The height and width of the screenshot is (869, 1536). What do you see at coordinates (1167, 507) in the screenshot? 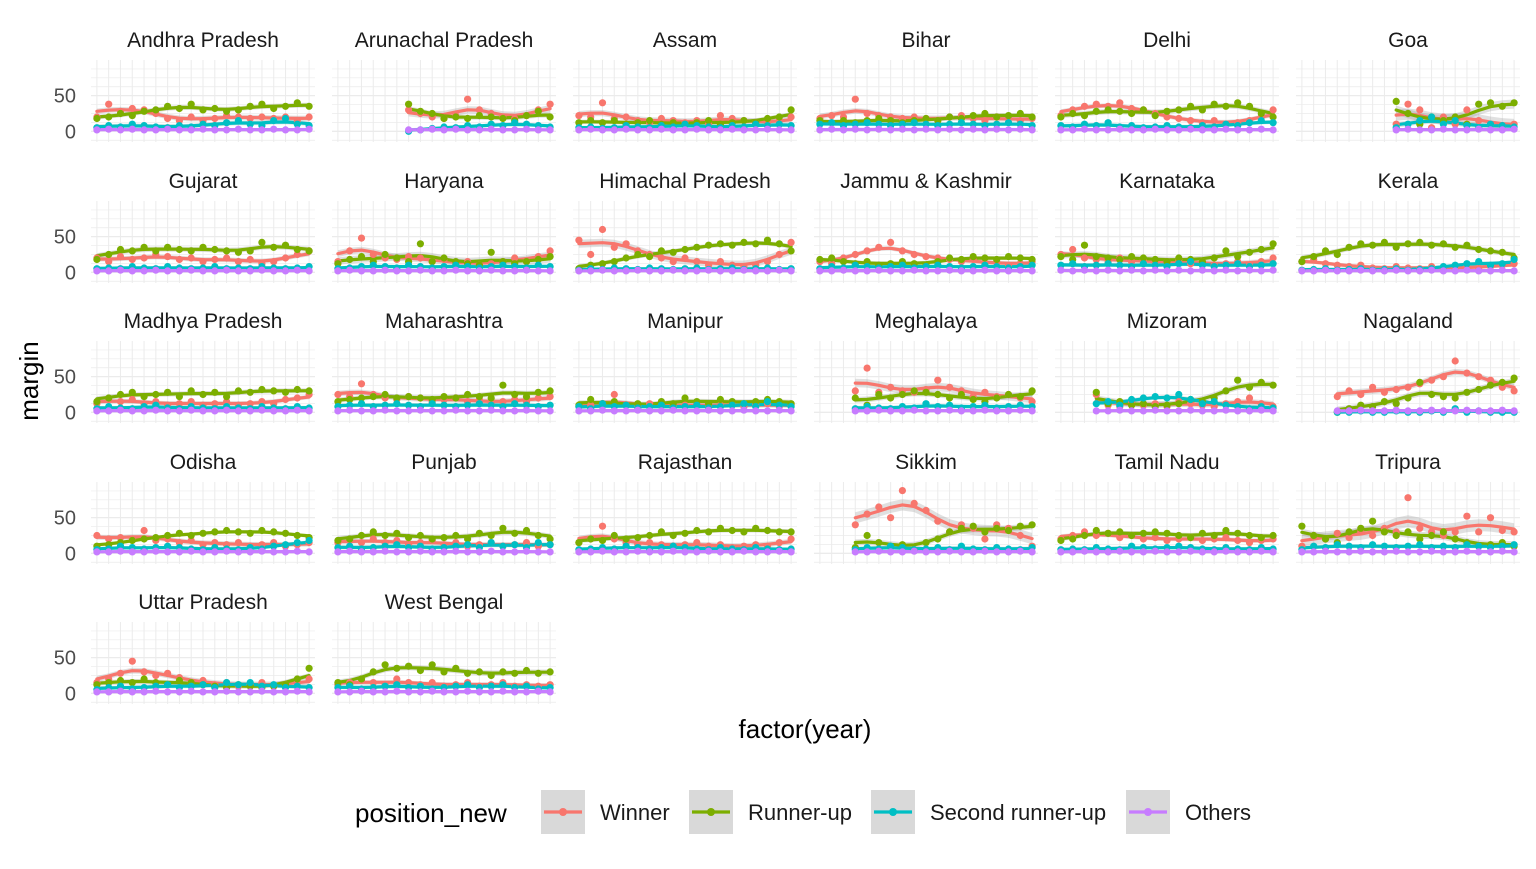
I see `panel-tamil-nadu: Tamil Nadu` at bounding box center [1167, 507].